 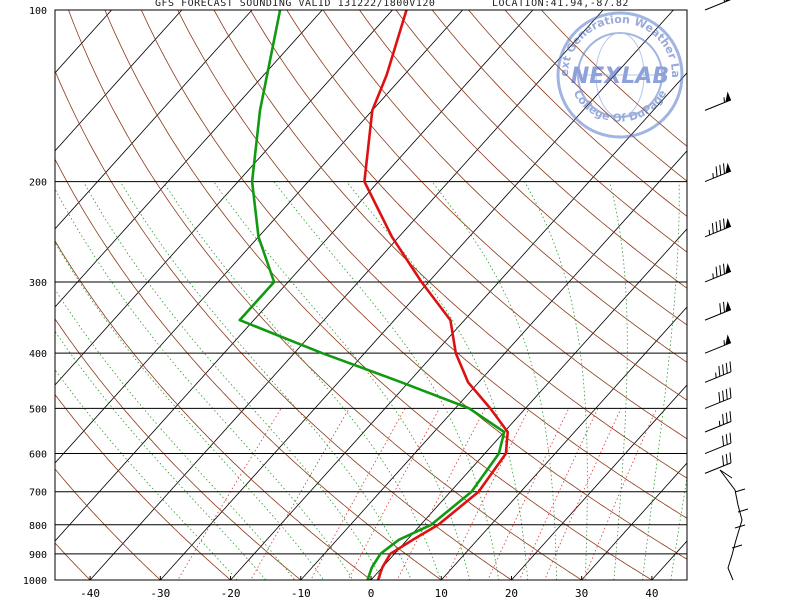 I want to click on temperature-tick-10: 10, so click(x=441, y=593).